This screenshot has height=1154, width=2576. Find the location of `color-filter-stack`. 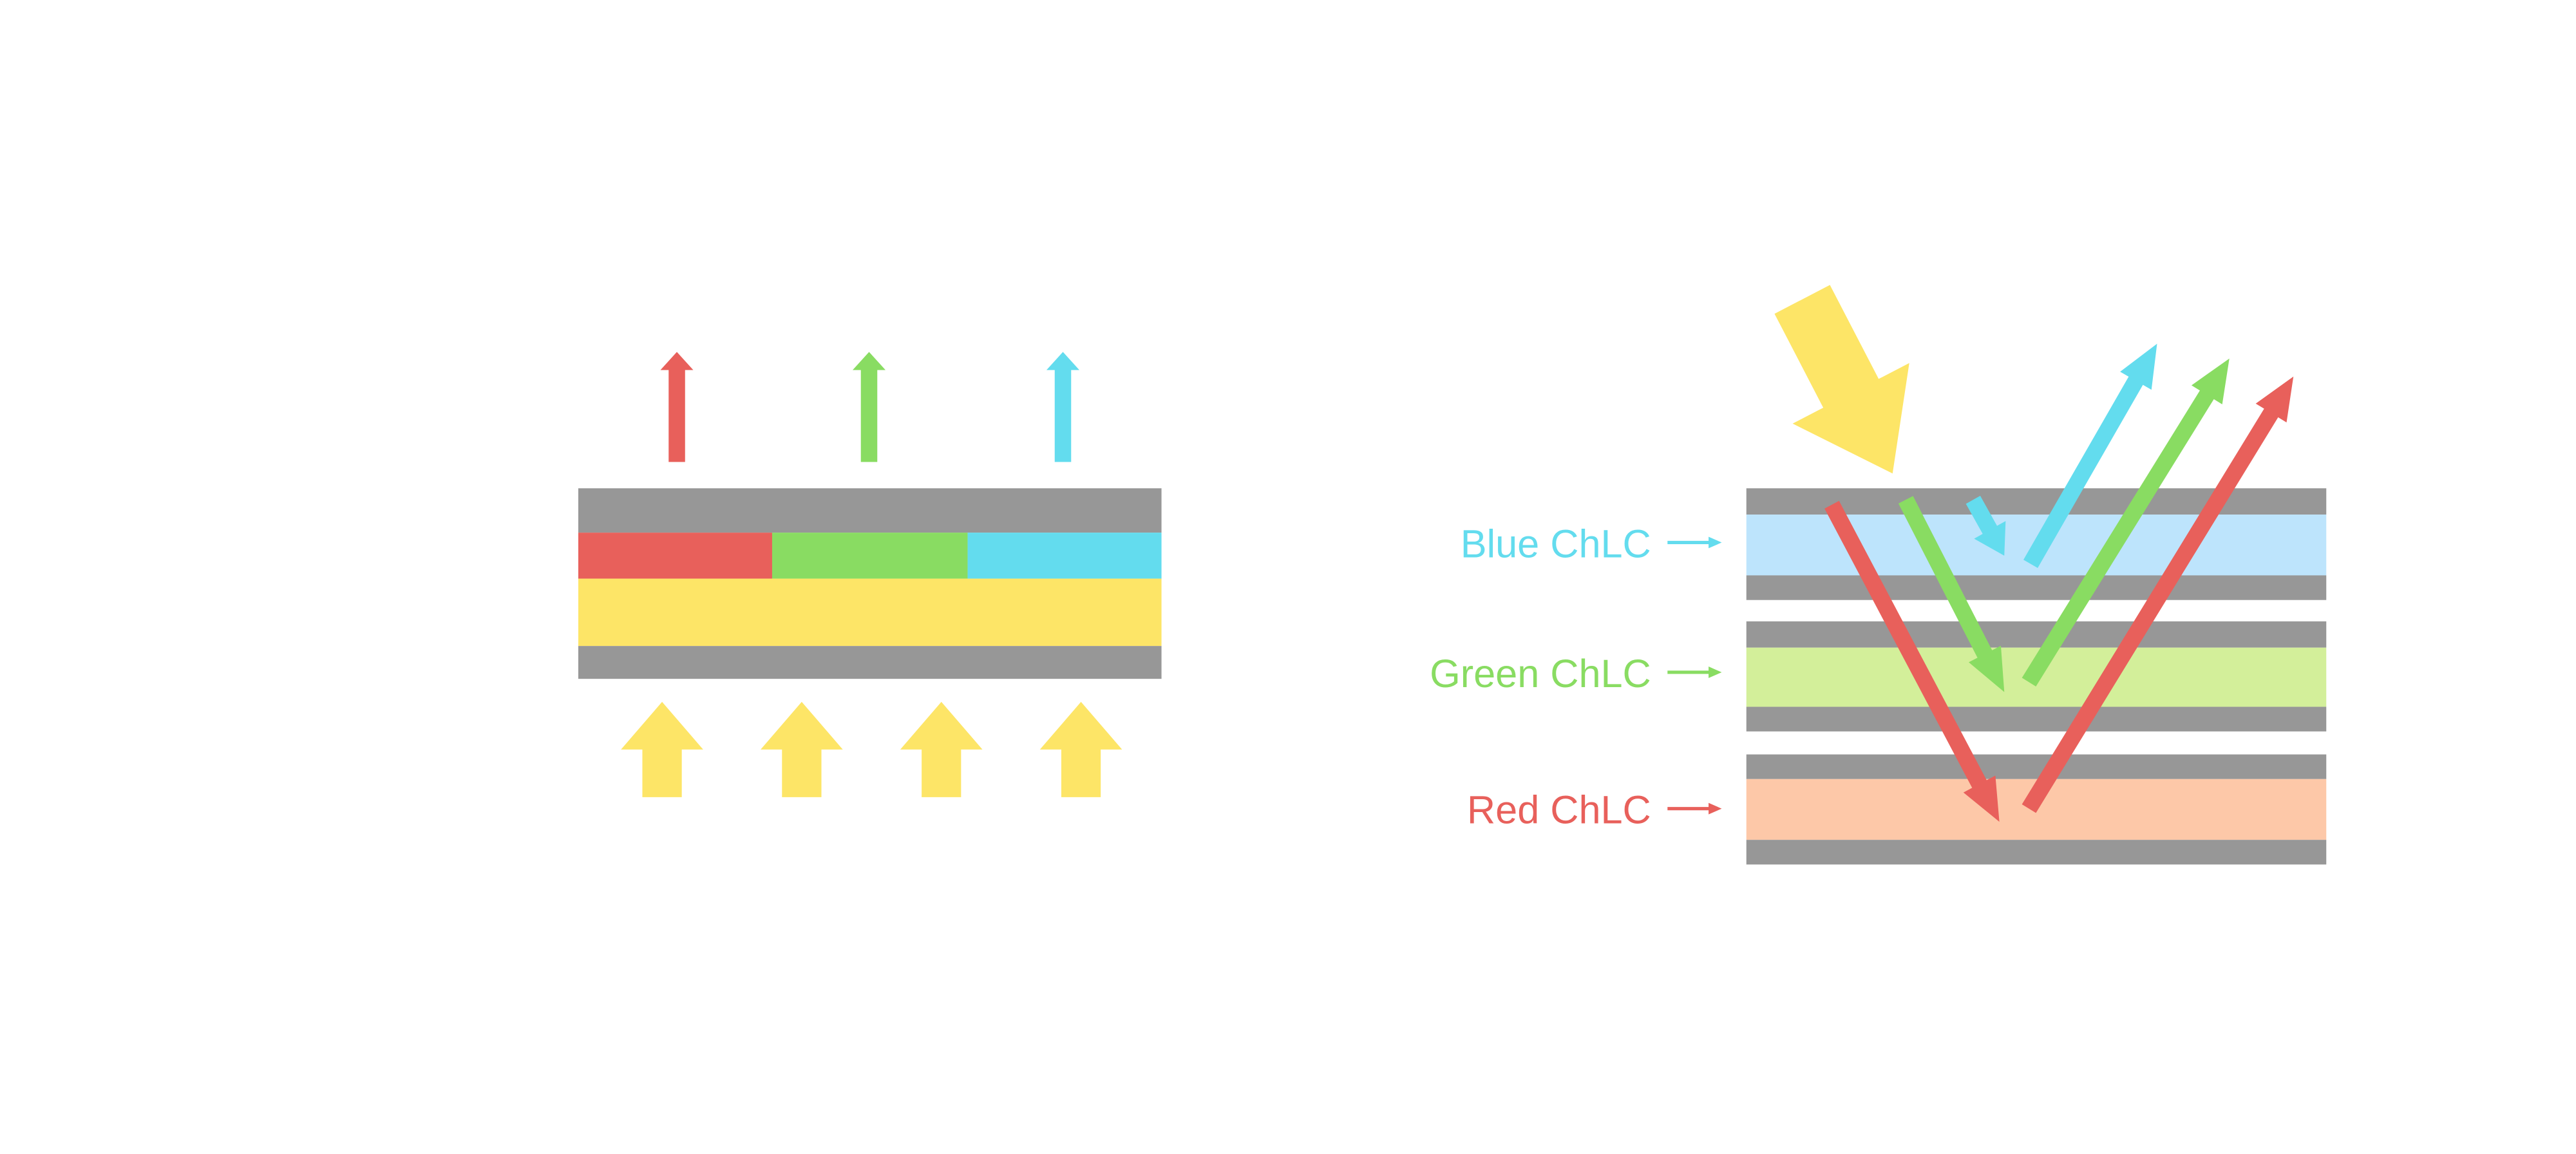

color-filter-stack is located at coordinates (870, 583).